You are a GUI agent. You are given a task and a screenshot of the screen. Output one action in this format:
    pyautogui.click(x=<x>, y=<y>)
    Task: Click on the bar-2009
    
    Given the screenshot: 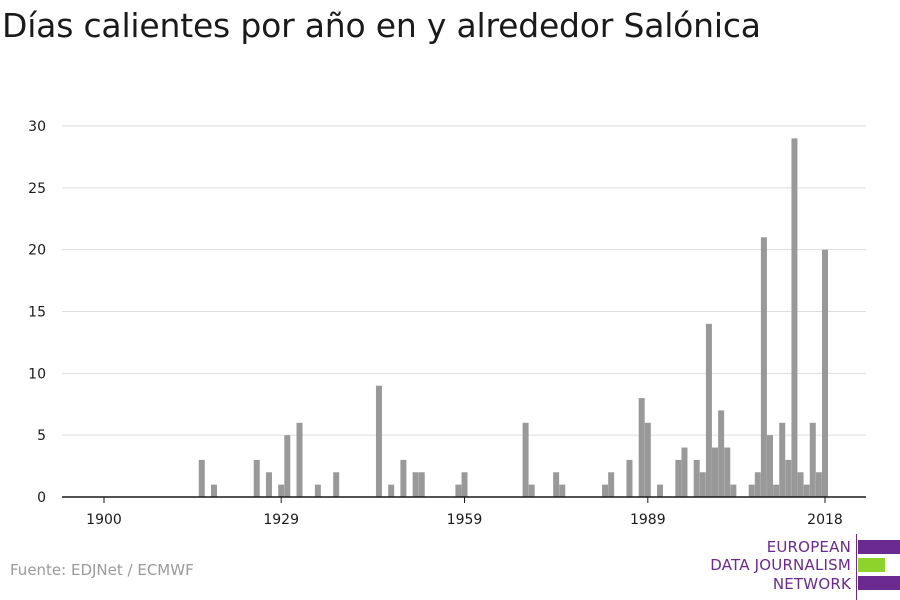 What is the action you would take?
    pyautogui.click(x=770, y=466)
    